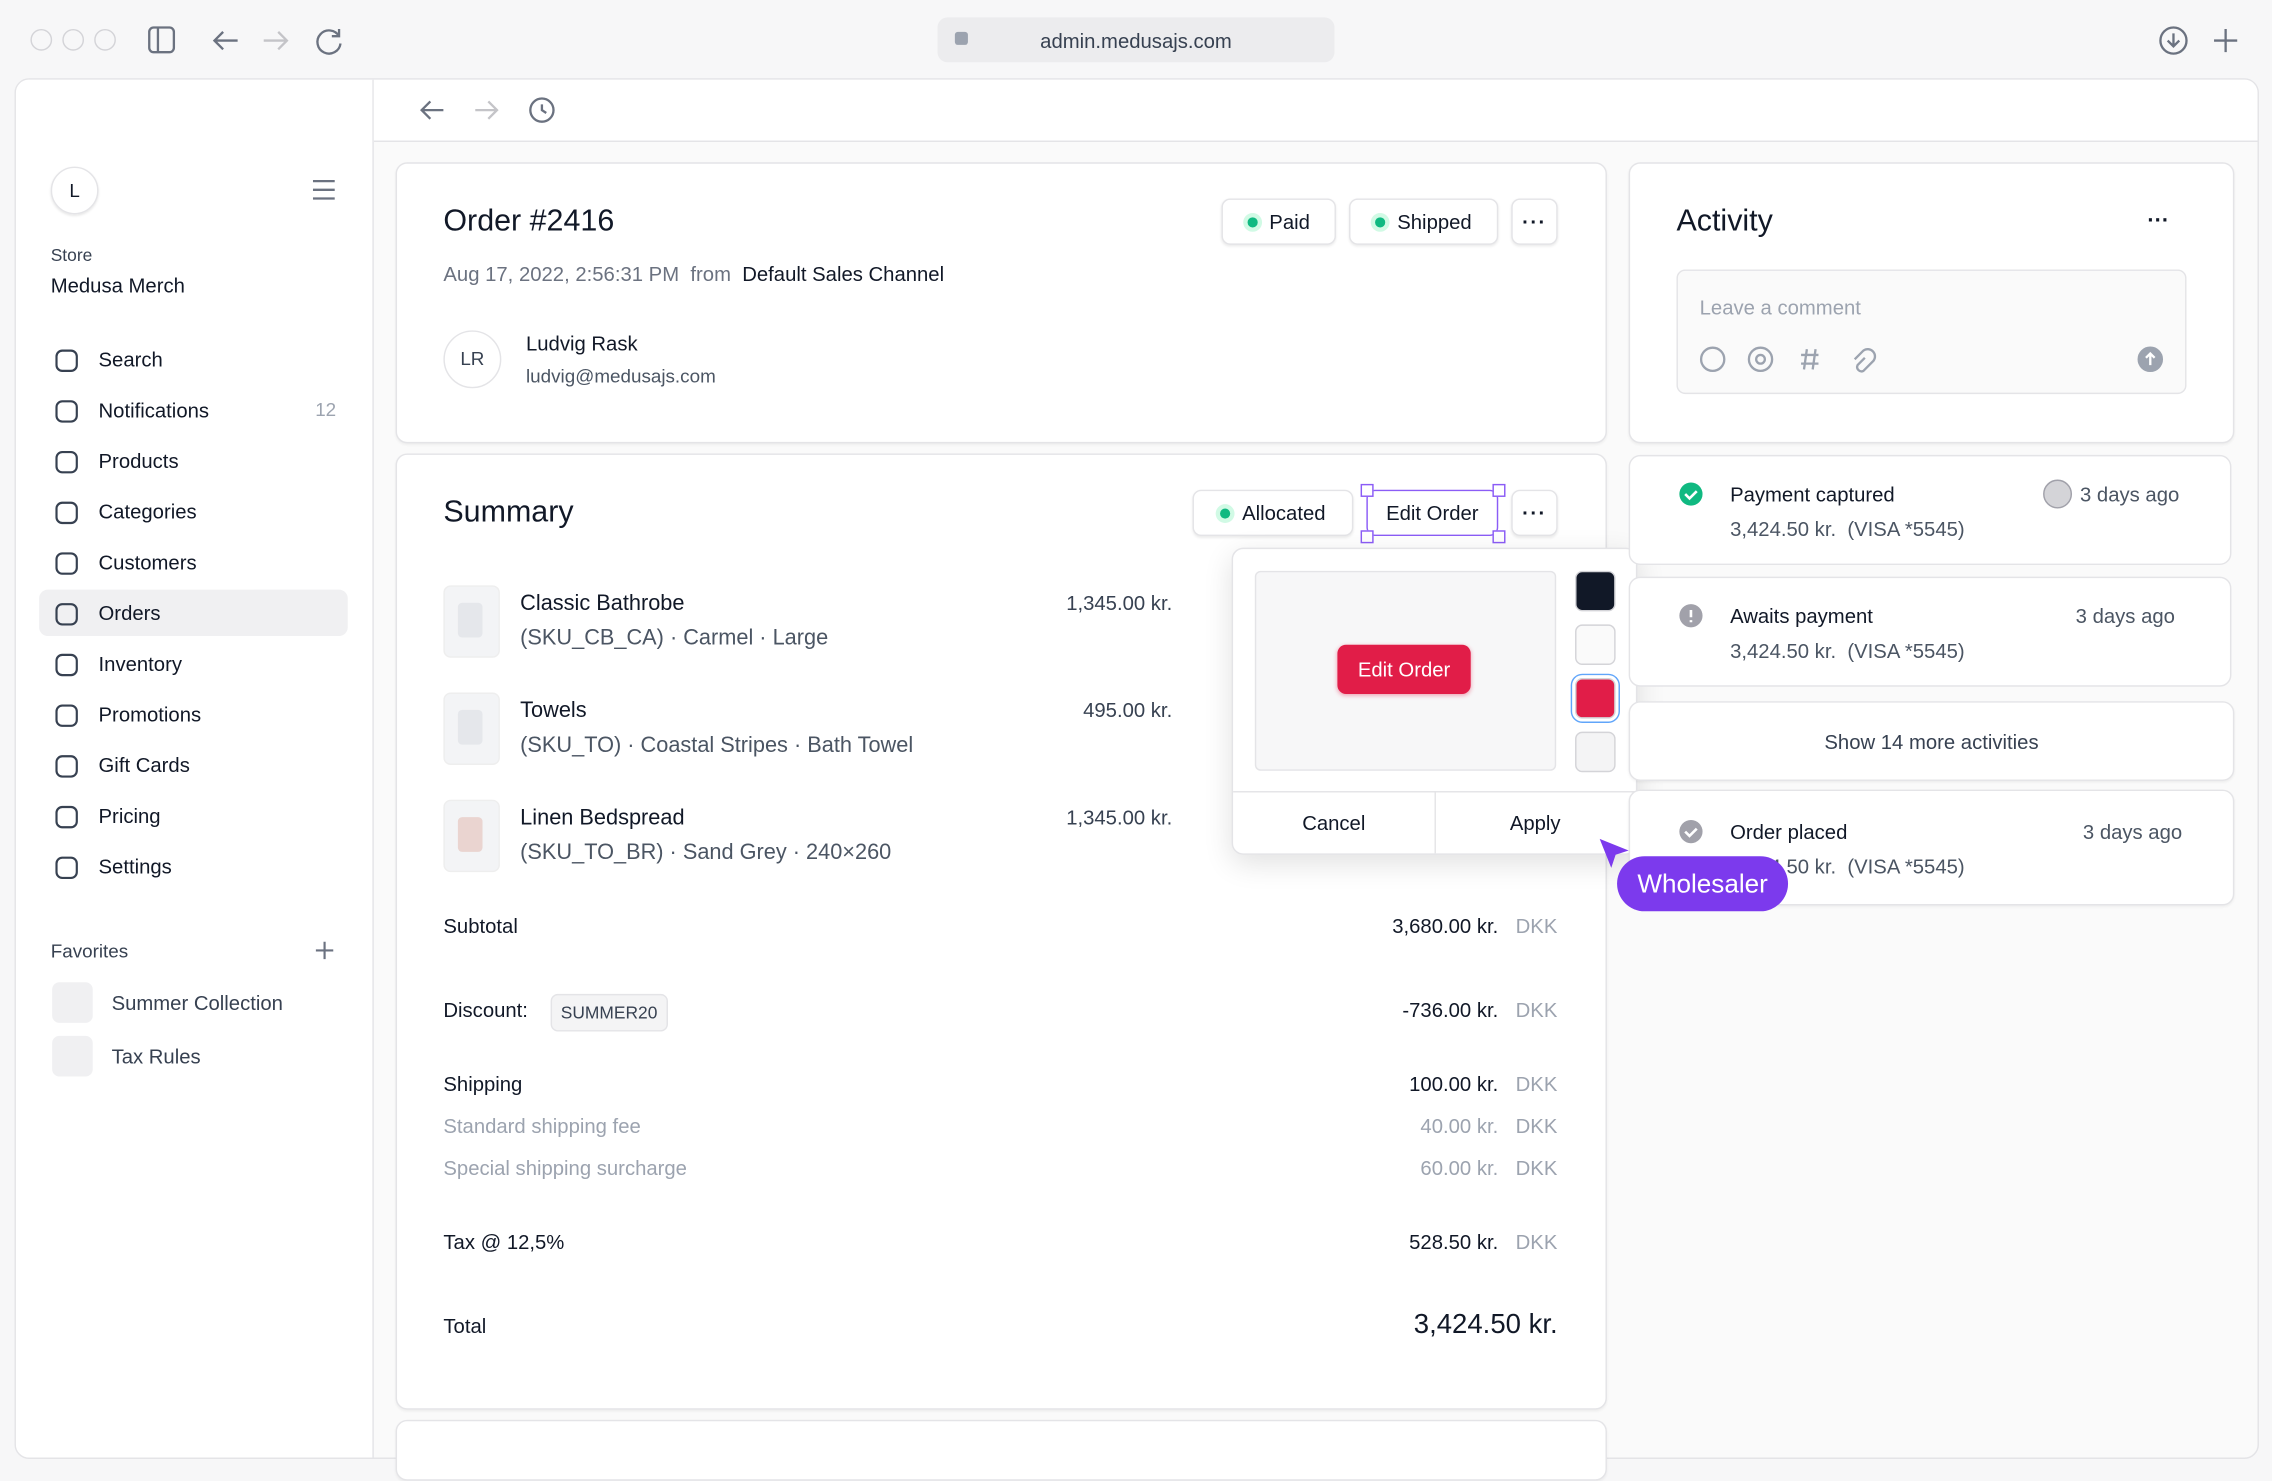  What do you see at coordinates (553, 710) in the screenshot?
I see `item-name: Towels` at bounding box center [553, 710].